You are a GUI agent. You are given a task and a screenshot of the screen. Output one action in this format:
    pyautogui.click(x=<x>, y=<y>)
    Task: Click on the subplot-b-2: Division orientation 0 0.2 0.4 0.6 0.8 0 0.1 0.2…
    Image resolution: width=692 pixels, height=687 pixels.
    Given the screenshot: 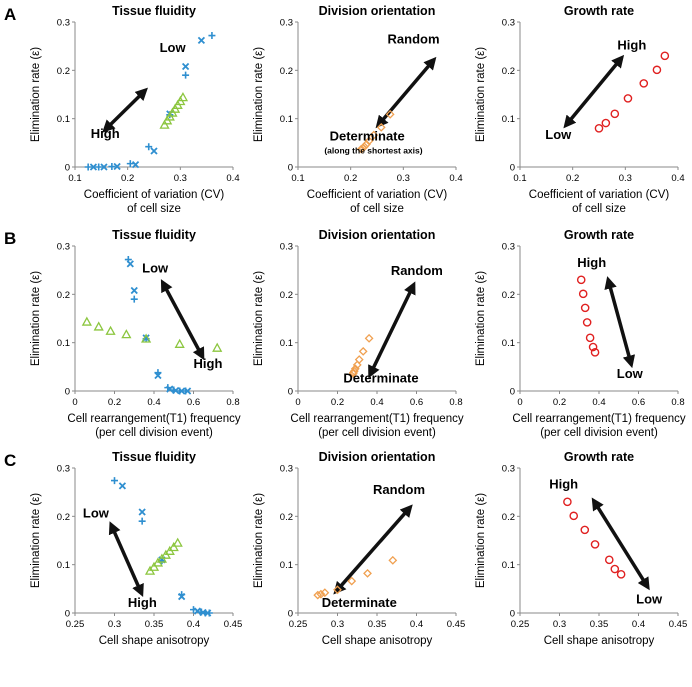 What is the action you would take?
    pyautogui.click(x=358, y=333)
    